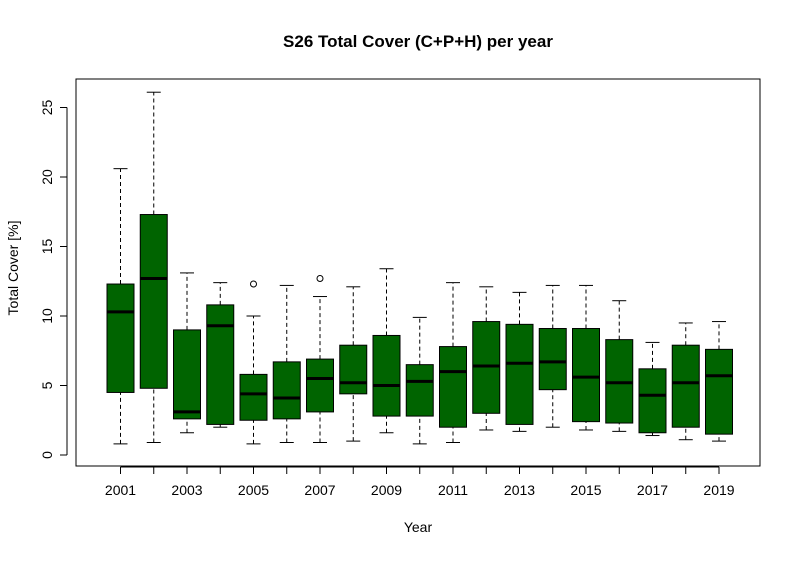  I want to click on box-2006, so click(286, 363).